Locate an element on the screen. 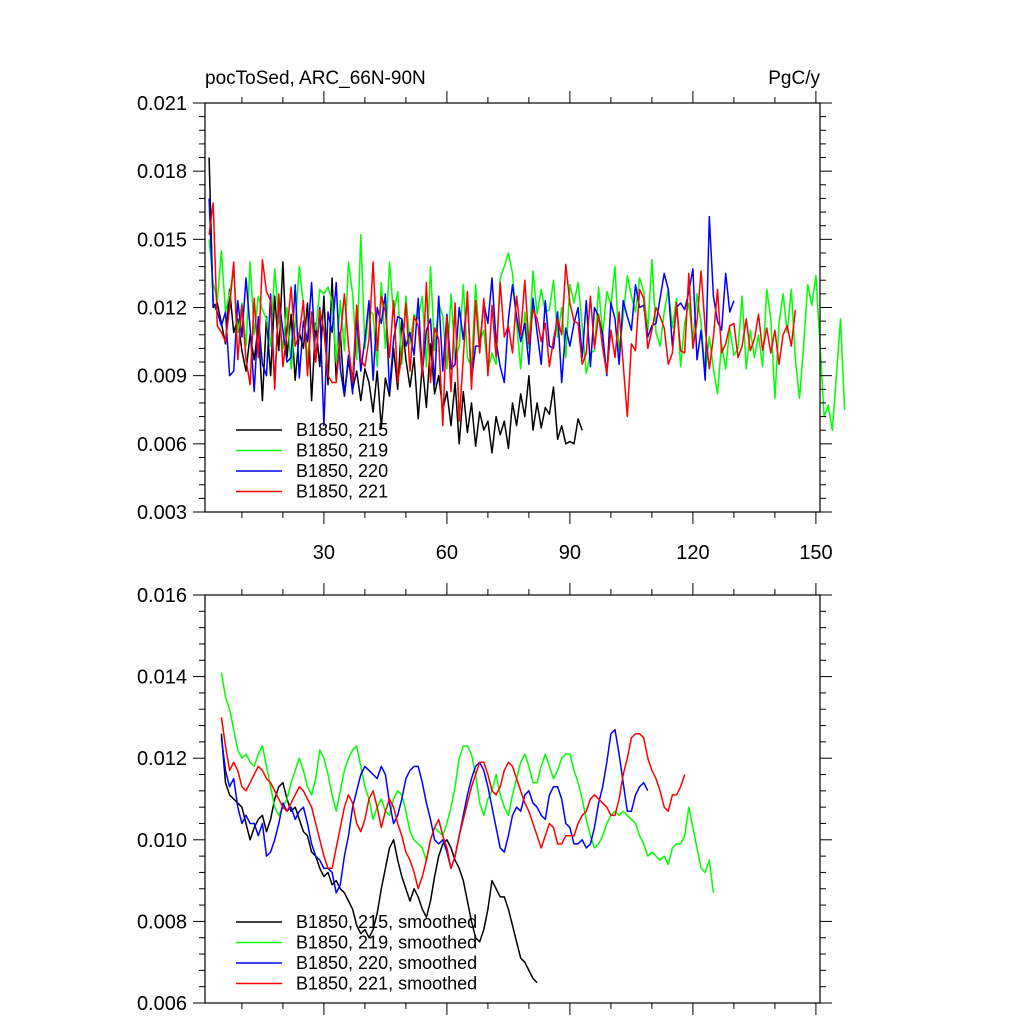 The height and width of the screenshot is (1024, 1024). legend-label: B1850, 219, smoothed is located at coordinates (386, 943).